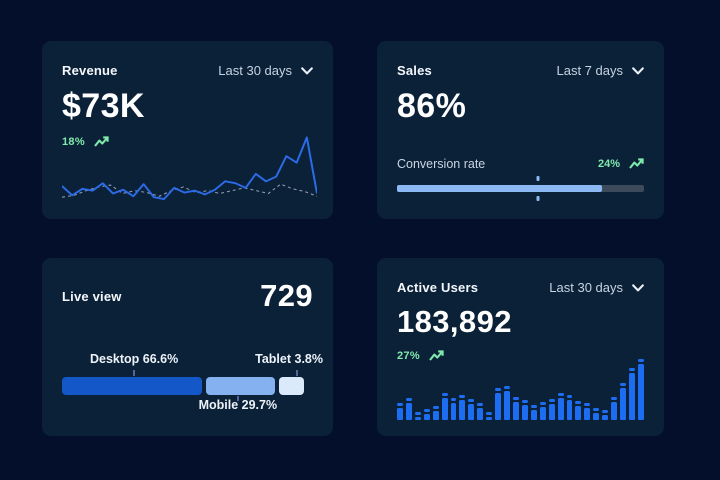 This screenshot has width=720, height=480. Describe the element at coordinates (134, 359) in the screenshot. I see `segment-label-desktop: Desktop 66.6%` at that location.